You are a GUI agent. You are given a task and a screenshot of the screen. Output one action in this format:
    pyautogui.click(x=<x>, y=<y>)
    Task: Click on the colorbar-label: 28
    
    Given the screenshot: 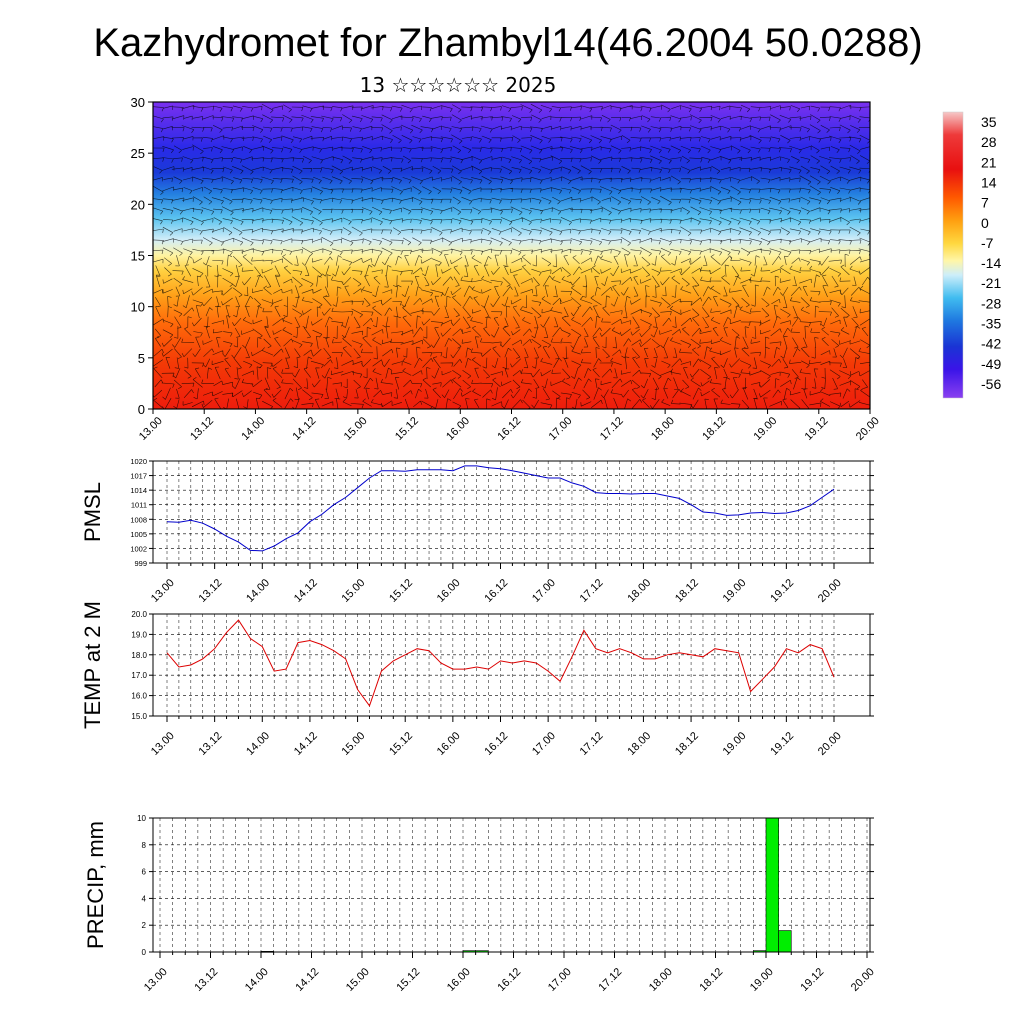 What is the action you would take?
    pyautogui.click(x=989, y=142)
    